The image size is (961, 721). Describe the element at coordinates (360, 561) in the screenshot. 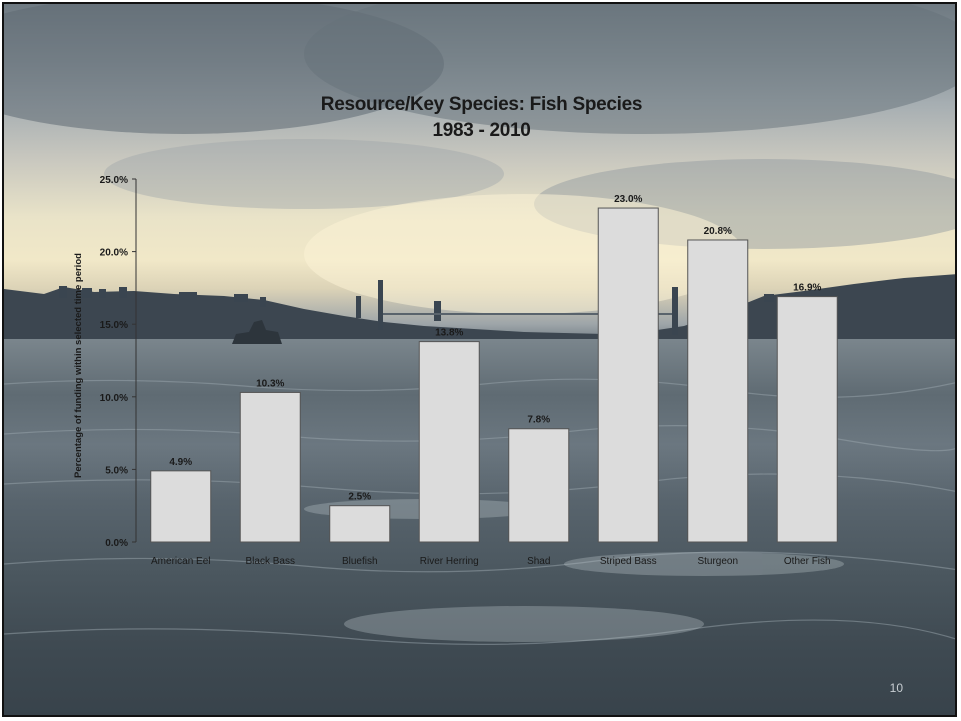

I see `category-label: Bluefish` at that location.